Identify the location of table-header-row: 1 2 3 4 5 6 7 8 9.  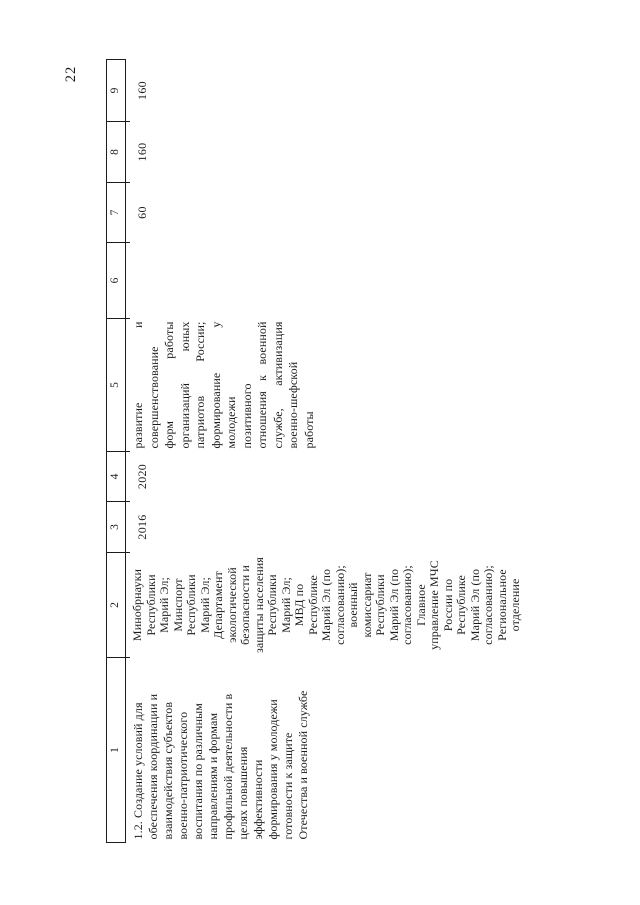
(116, 451).